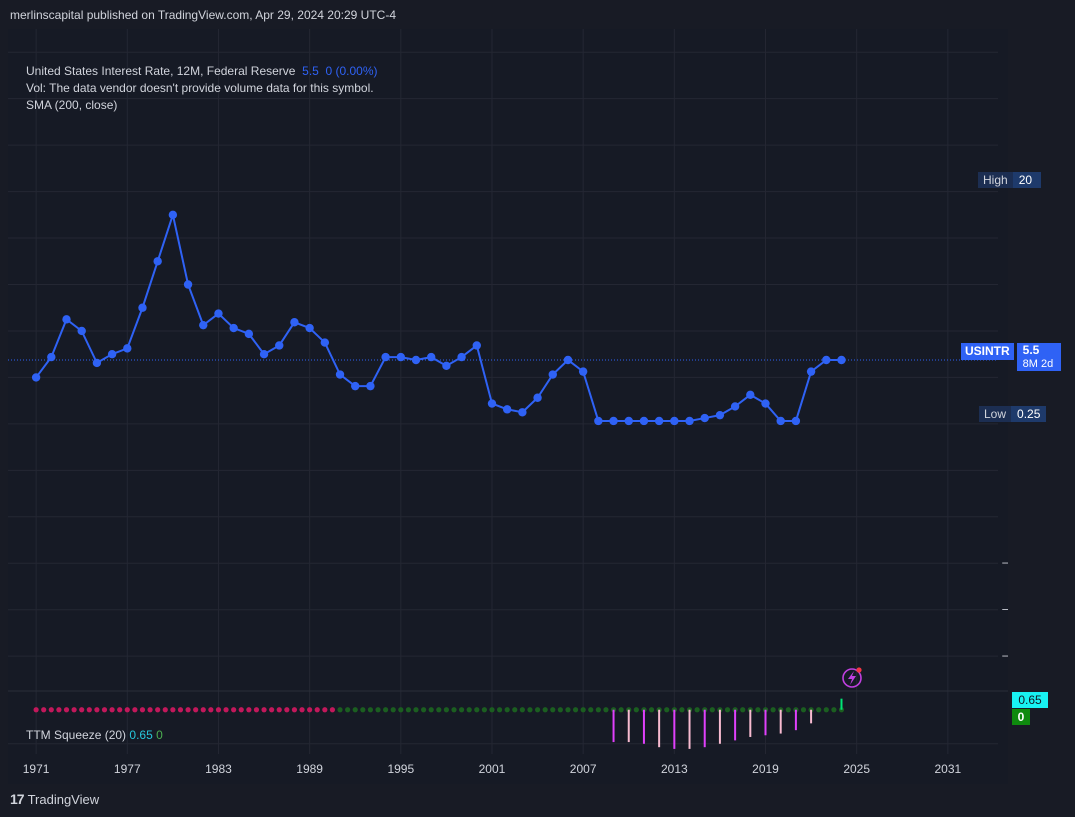 The height and width of the screenshot is (817, 1075). I want to click on sma-legend: SMA (200, close), so click(72, 105).